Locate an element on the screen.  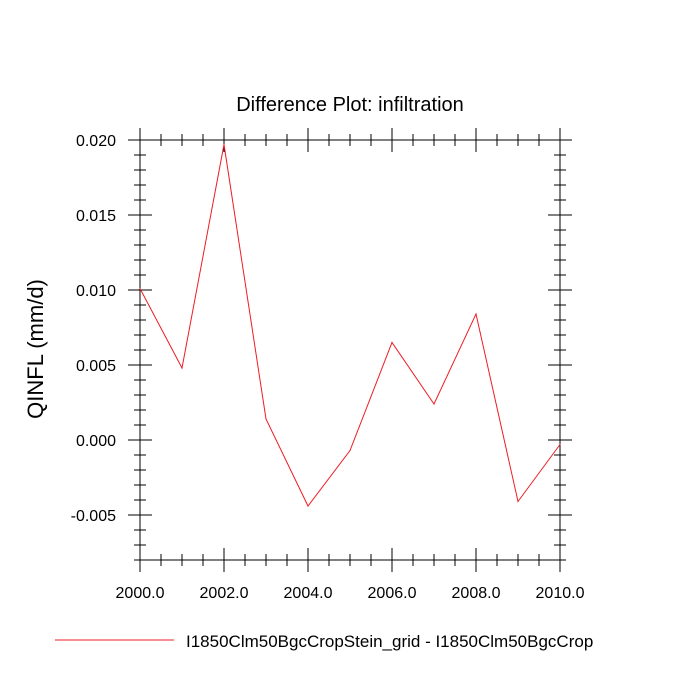
y-tick-labels: -0.005 0.000 0.005 0.010 0.015 0.020 is located at coordinates (93, 329).